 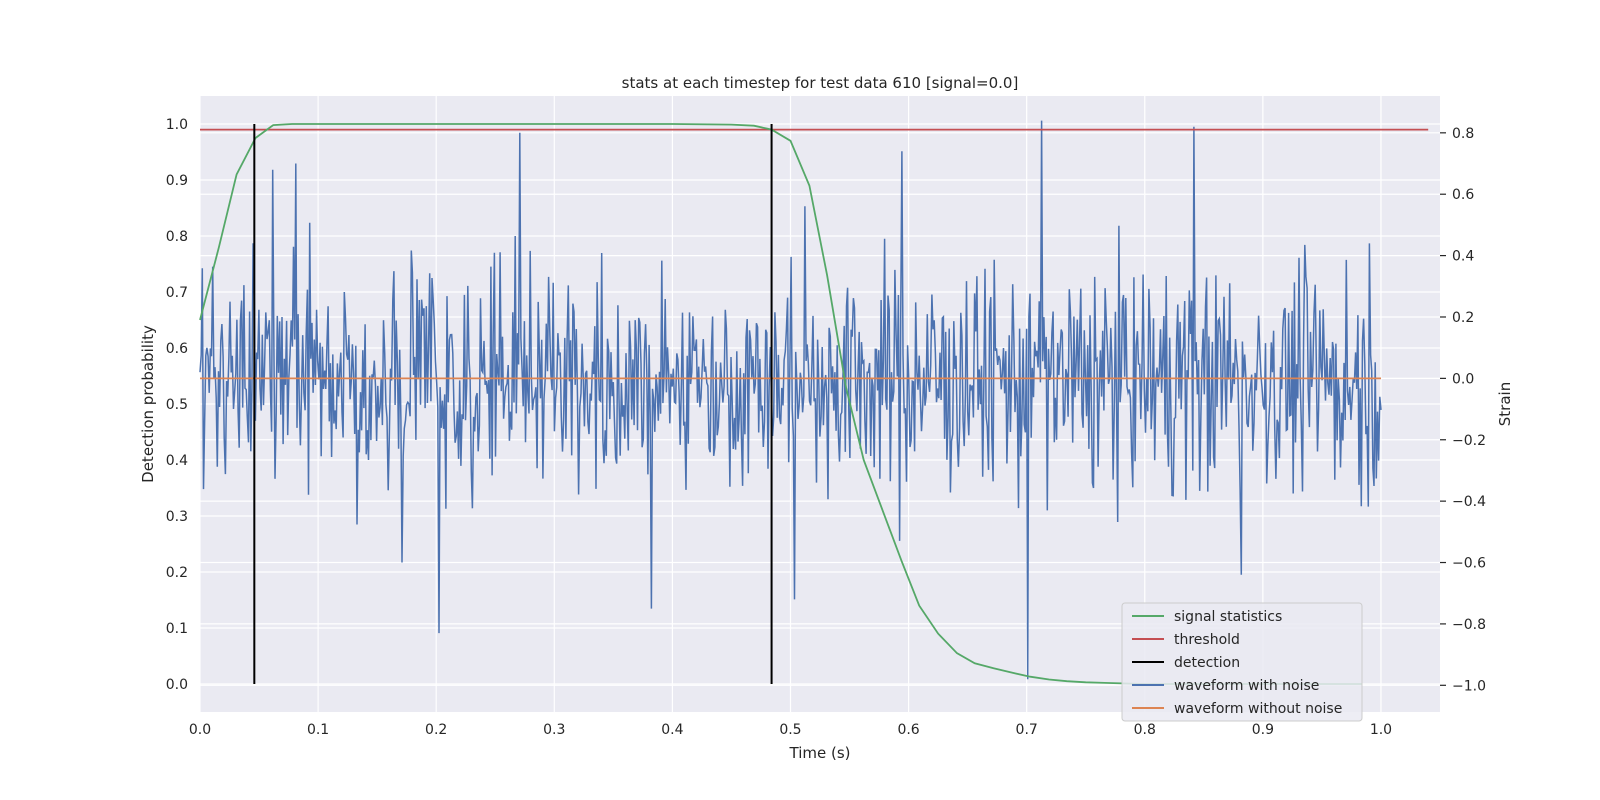 I want to click on y-axis-ticks: 0.0 0.1 0.2 0.3 0.4 0.5 0.6 0.7 0.8 0.9 1.0, so click(x=177, y=405).